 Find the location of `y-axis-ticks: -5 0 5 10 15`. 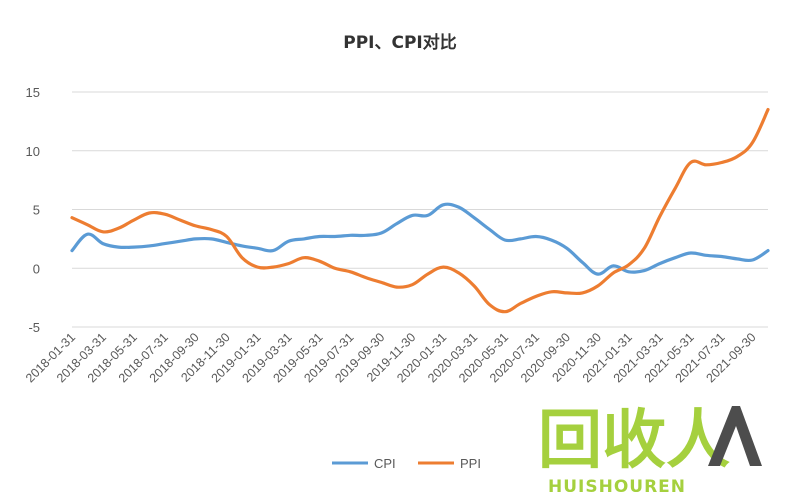

y-axis-ticks: -5 0 5 10 15 is located at coordinates (33, 210).